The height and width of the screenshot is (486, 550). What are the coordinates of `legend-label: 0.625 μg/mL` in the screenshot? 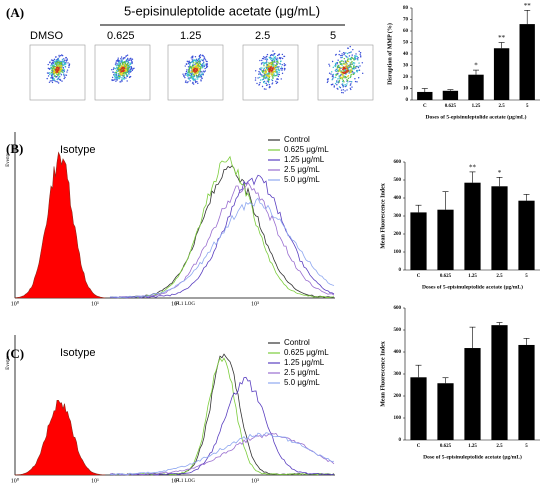 It's located at (306, 352).